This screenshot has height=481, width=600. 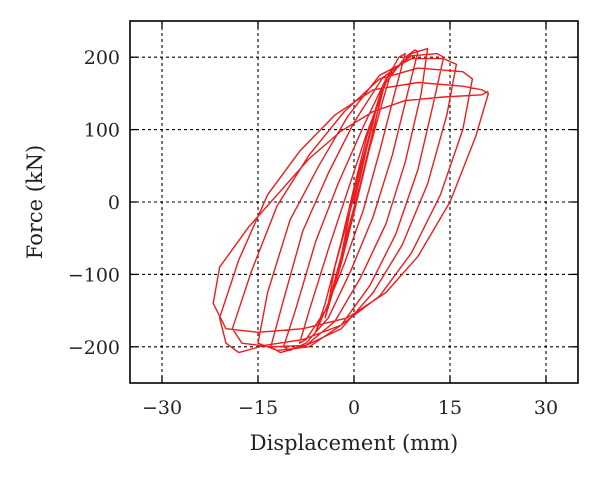 What do you see at coordinates (114, 203) in the screenshot?
I see `y-tick-label: 0` at bounding box center [114, 203].